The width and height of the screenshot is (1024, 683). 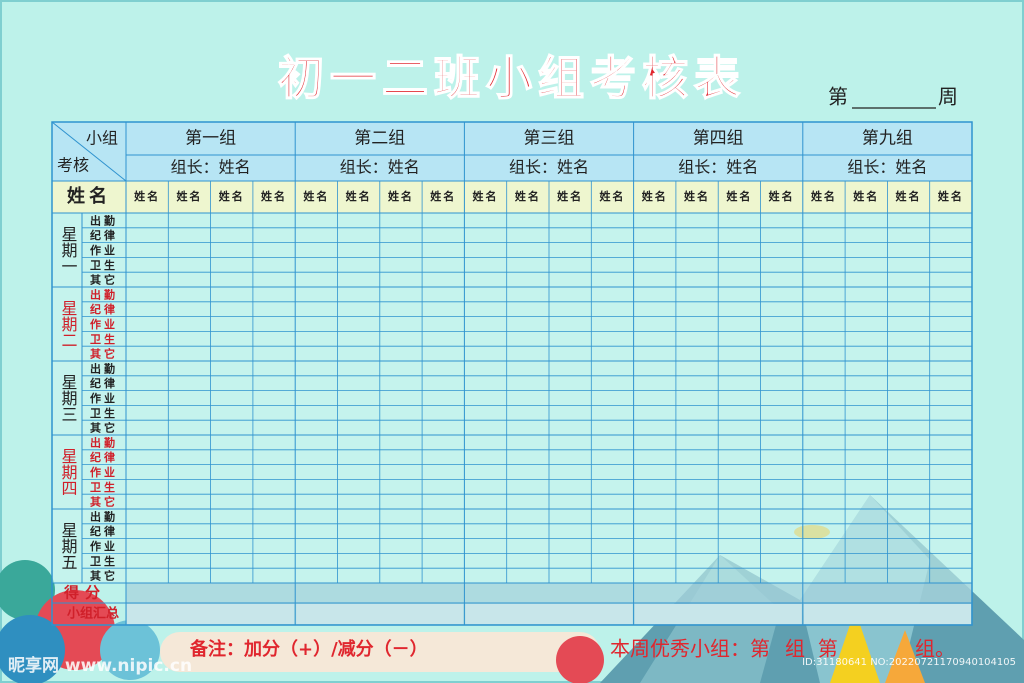 I want to click on group-name: 第一组, so click(x=210, y=139).